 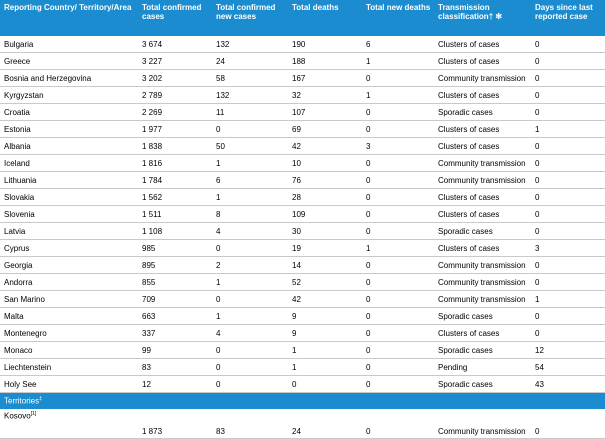 I want to click on country-cell: Georgia, so click(x=69, y=265).